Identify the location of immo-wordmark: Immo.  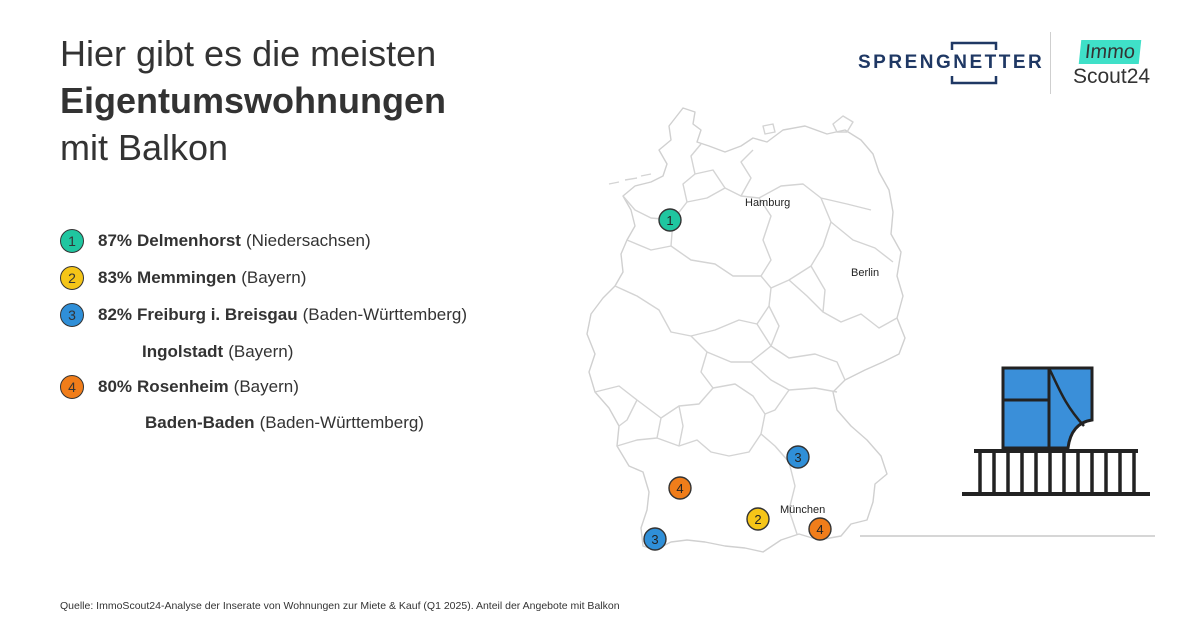
(1110, 52).